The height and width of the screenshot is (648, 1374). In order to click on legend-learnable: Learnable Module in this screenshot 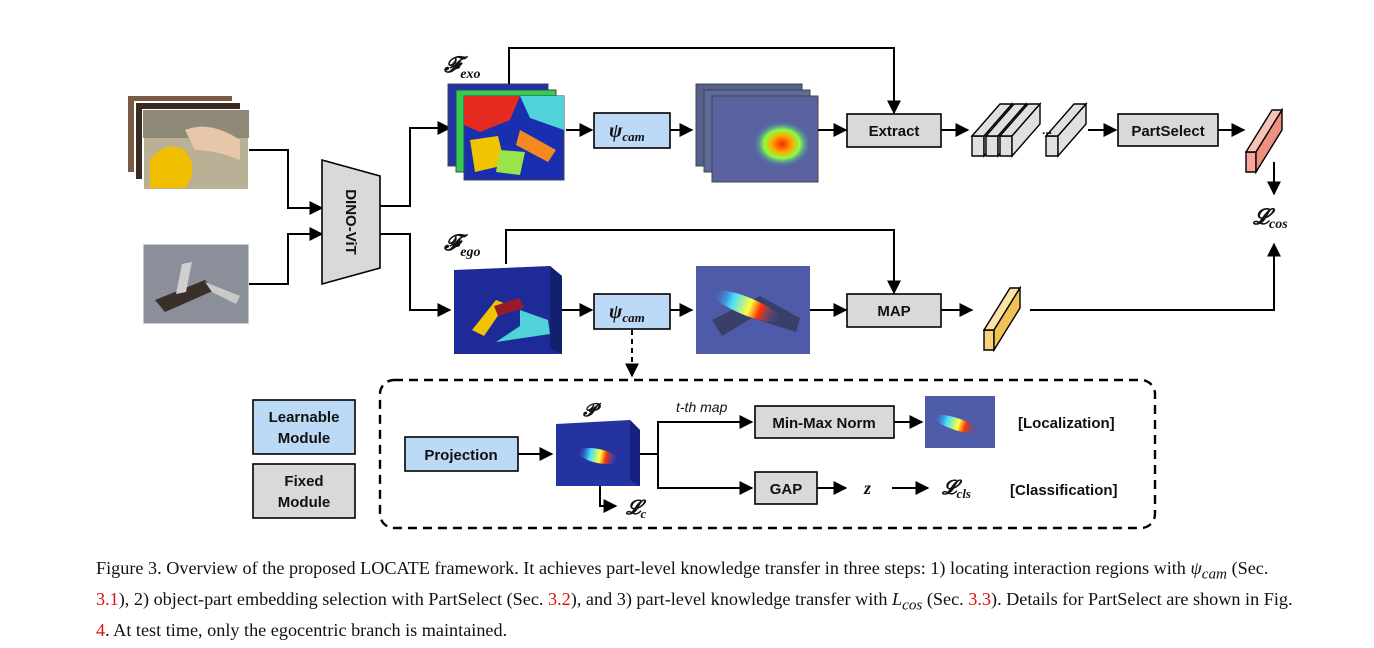, I will do `click(304, 427)`.